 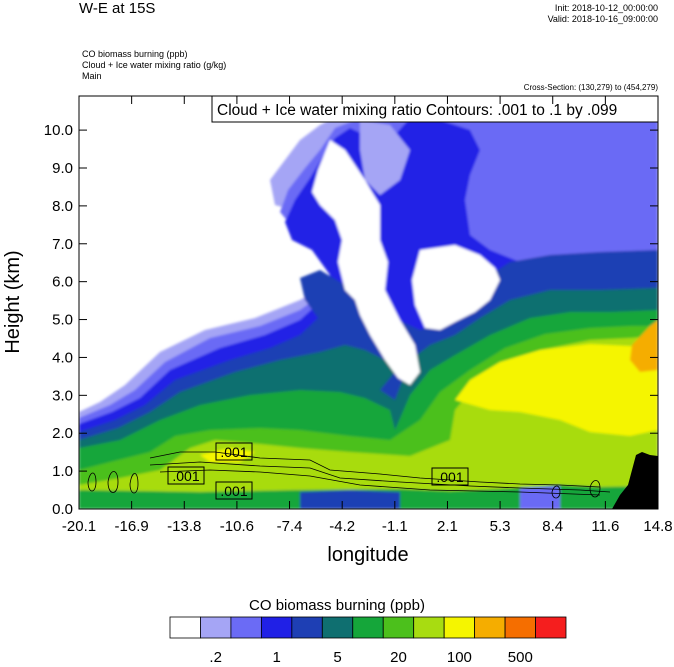 What do you see at coordinates (657, 526) in the screenshot?
I see `x-tick-label: 14.8` at bounding box center [657, 526].